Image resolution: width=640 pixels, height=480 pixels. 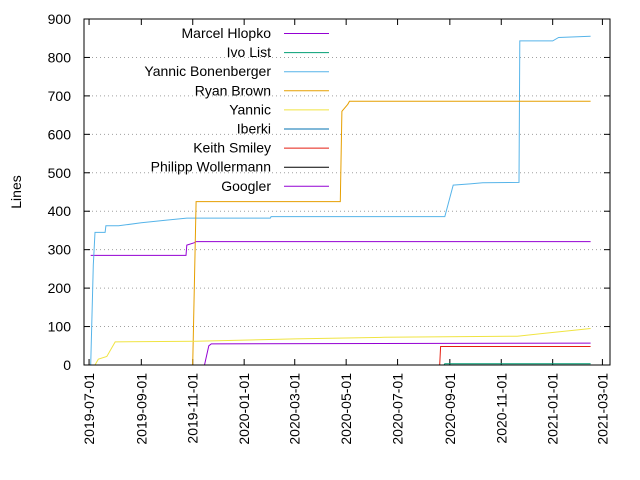 What do you see at coordinates (67, 365) in the screenshot?
I see `y-tick-label: 0` at bounding box center [67, 365].